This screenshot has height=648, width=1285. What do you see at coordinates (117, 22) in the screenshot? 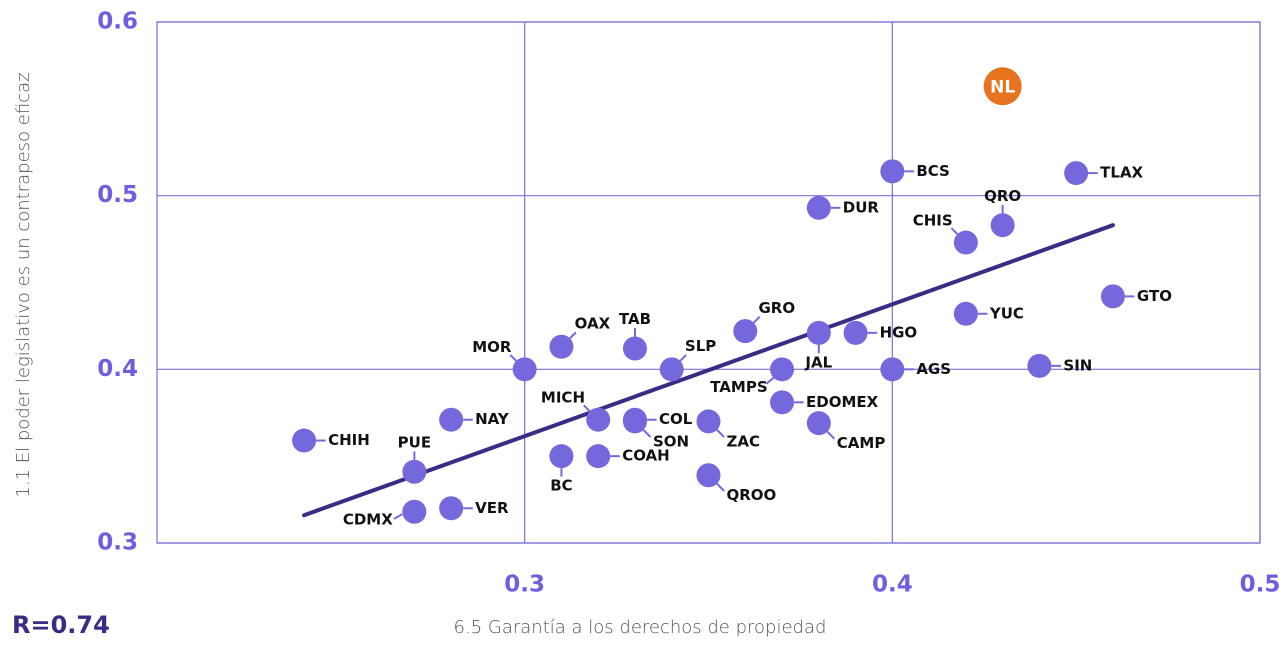
I see `y-tick-label: 0.6` at bounding box center [117, 22].